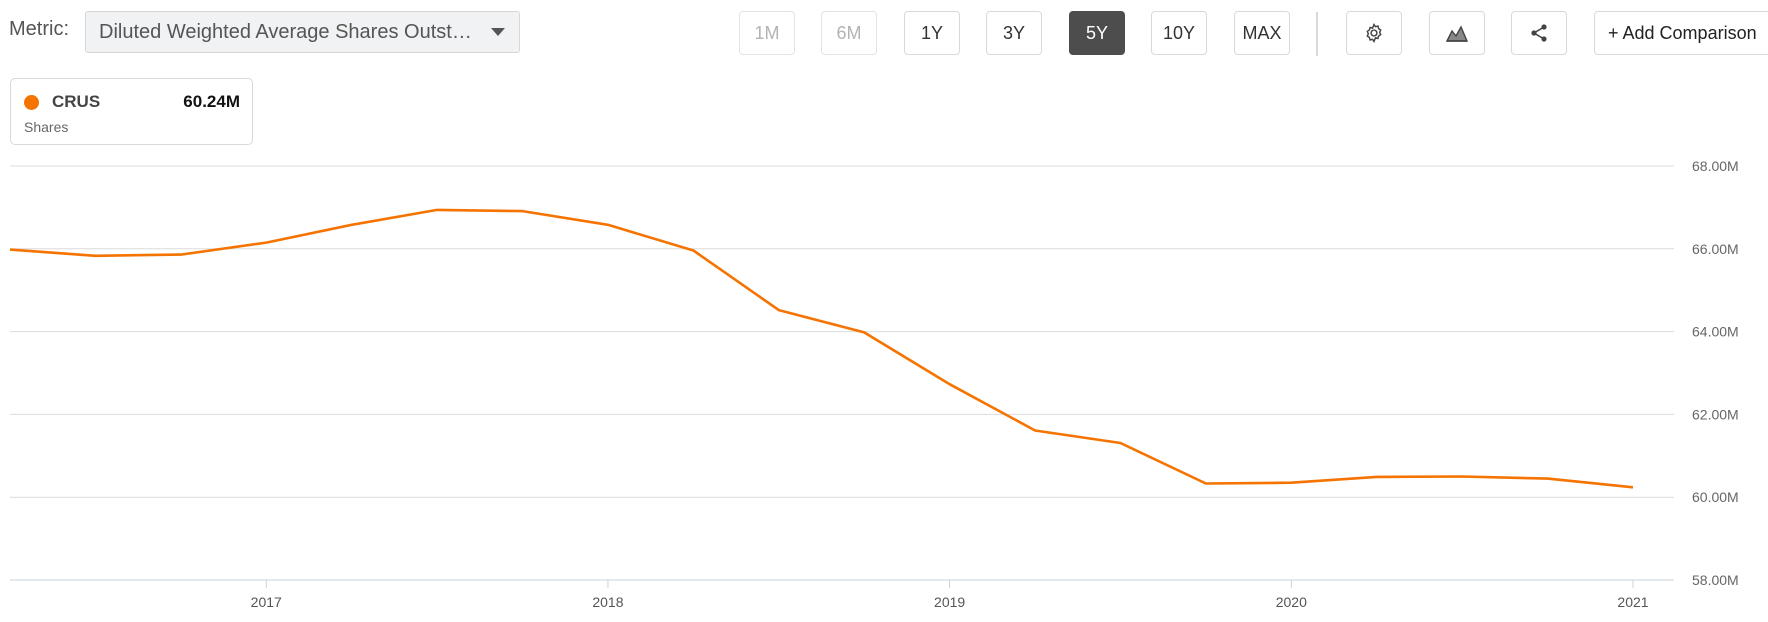 The image size is (1768, 622). Describe the element at coordinates (39, 29) in the screenshot. I see `metric-label: Metric:` at that location.